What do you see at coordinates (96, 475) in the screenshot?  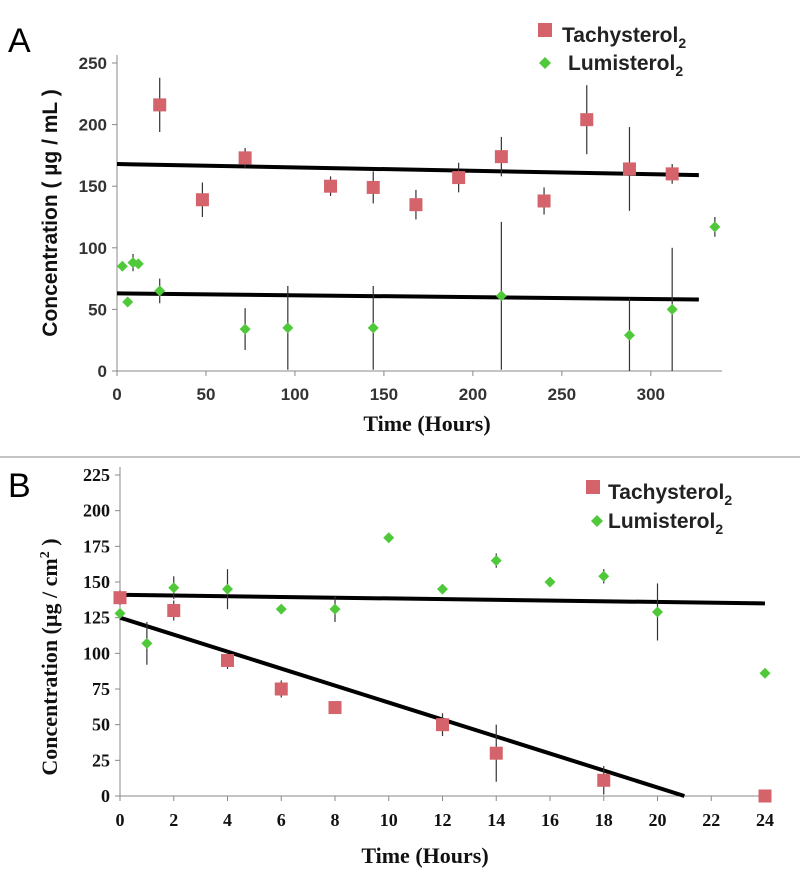 I see `panel-b-y-tick-label: 225` at bounding box center [96, 475].